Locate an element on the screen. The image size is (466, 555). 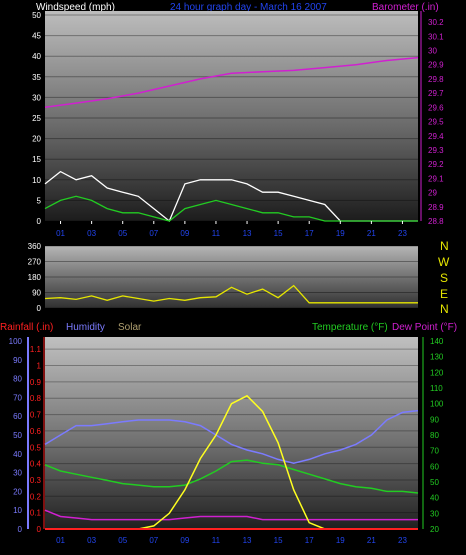
humidity-tick-label: 40 is located at coordinates (17, 454).